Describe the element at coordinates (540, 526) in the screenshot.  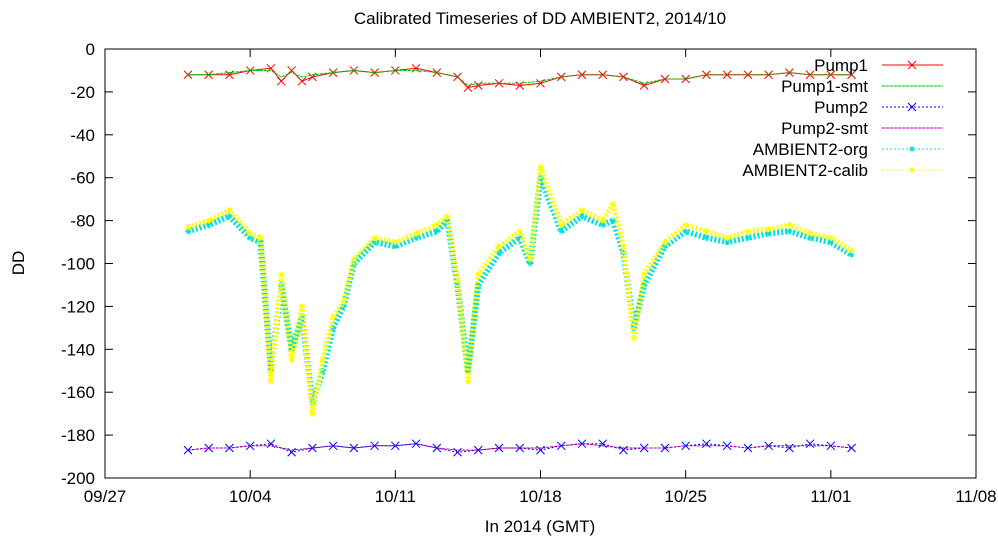
I see `x-axis-label: In 2014 (GMT)` at that location.